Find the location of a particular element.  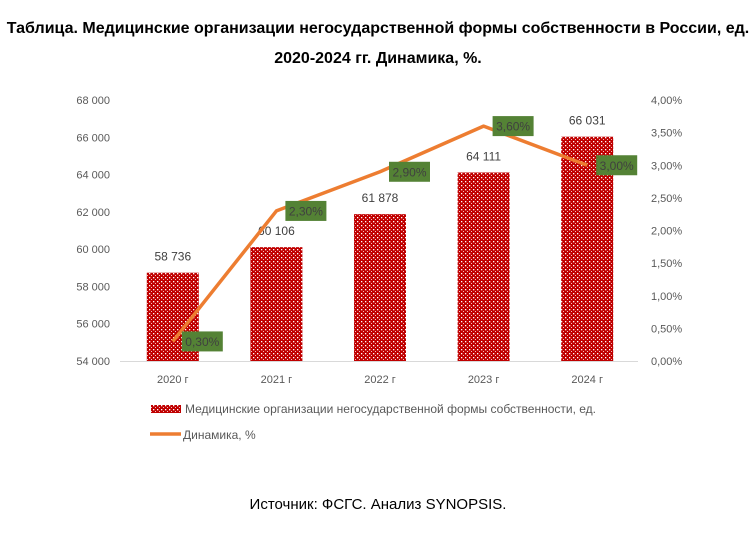

bar-value-label: 58 736 is located at coordinates (172, 257).